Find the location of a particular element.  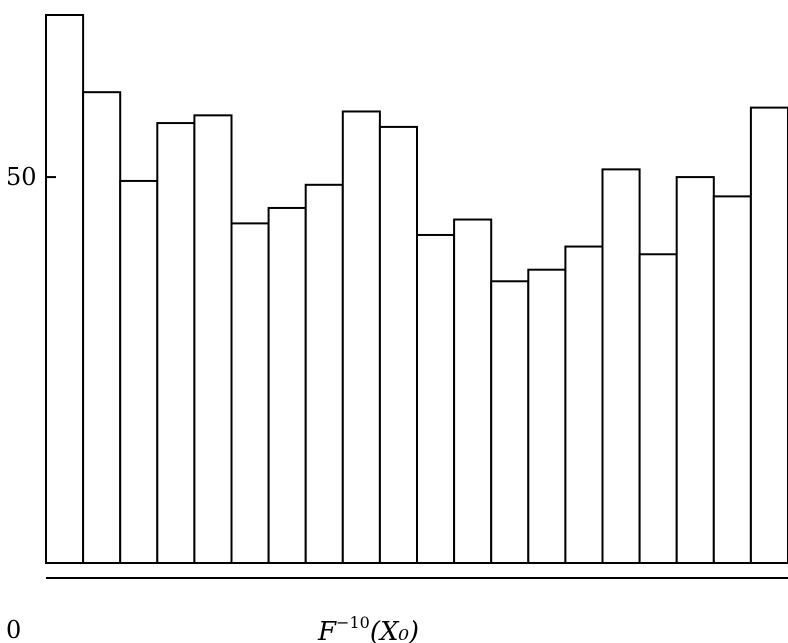

y-tick-label-50: 50 is located at coordinates (21, 177).